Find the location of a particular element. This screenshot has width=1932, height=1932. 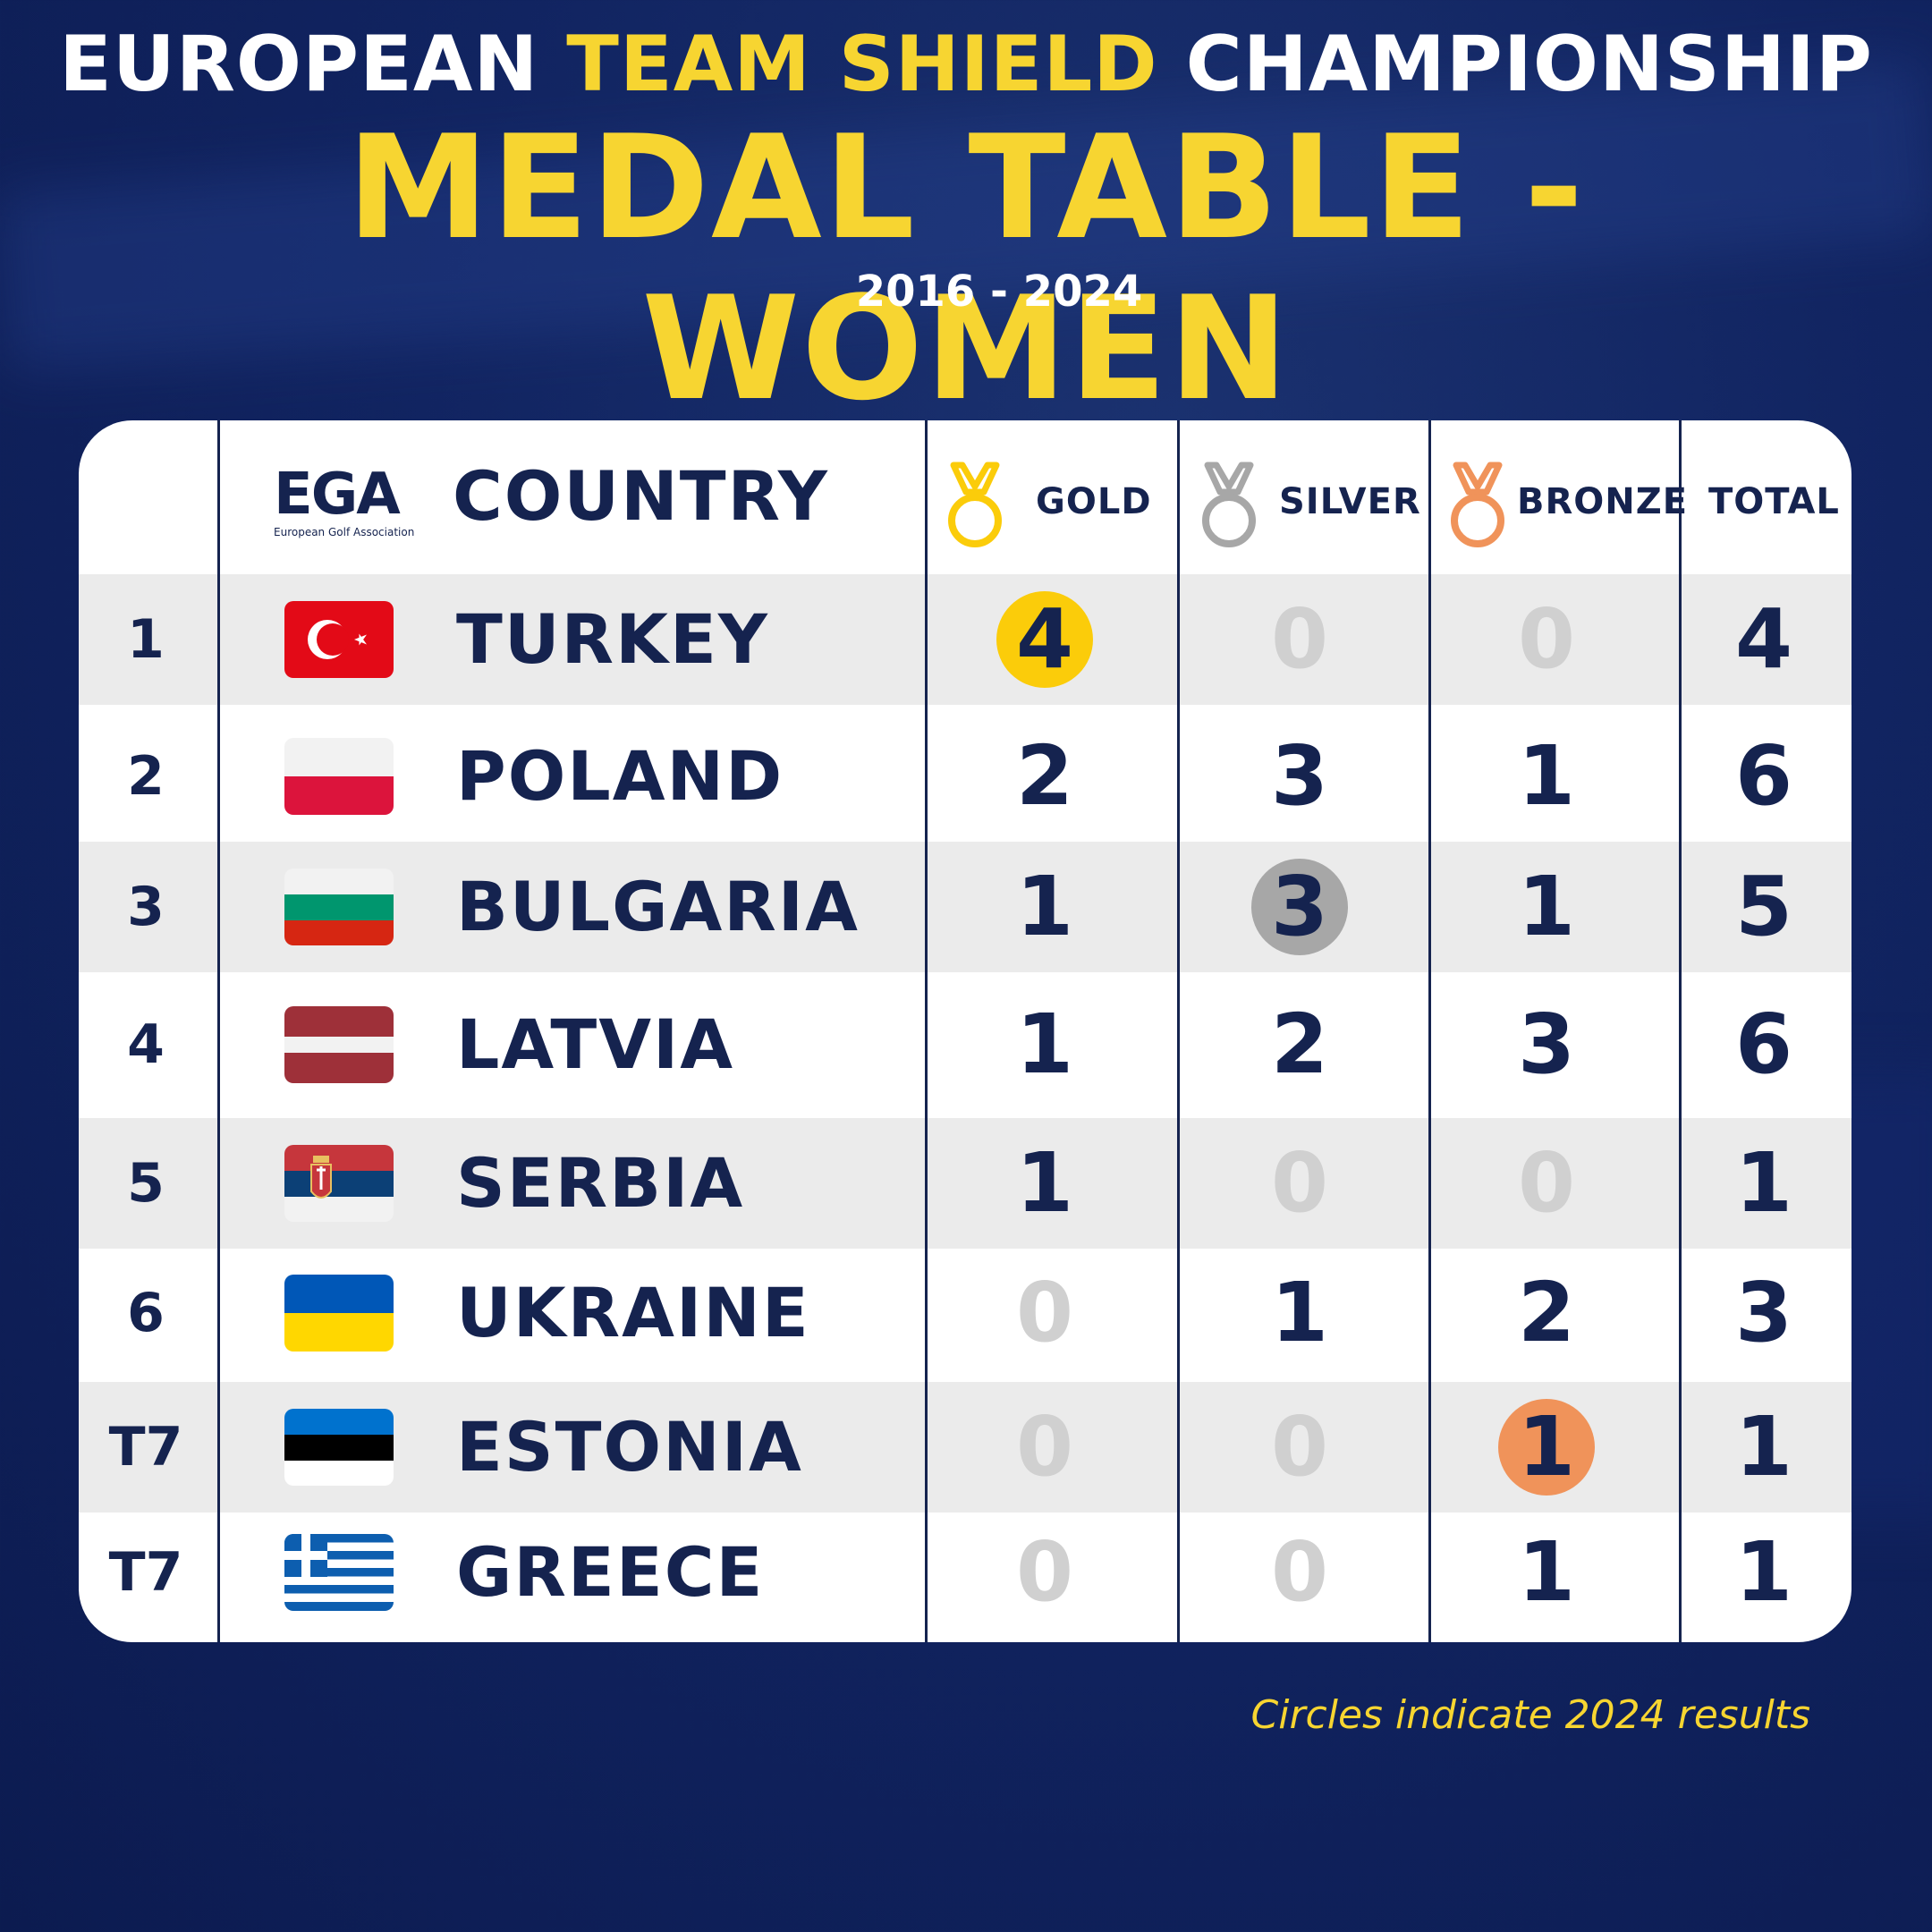

serbia-flag is located at coordinates (339, 1183).